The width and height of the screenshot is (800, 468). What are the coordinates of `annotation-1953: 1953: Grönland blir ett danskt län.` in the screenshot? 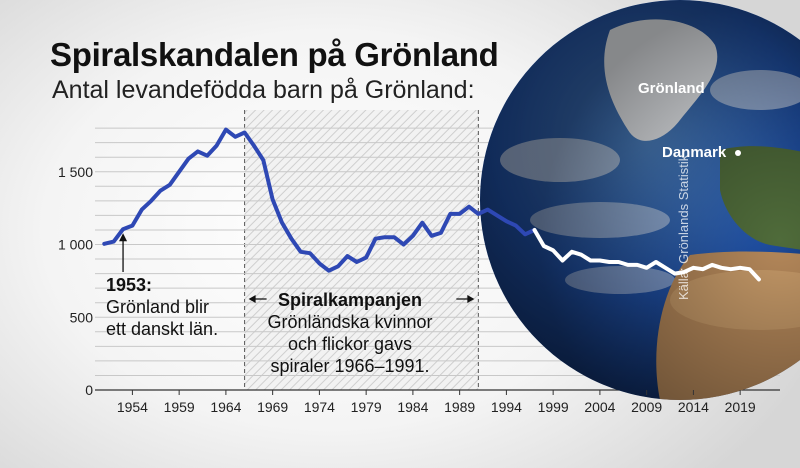 It's located at (162, 307).